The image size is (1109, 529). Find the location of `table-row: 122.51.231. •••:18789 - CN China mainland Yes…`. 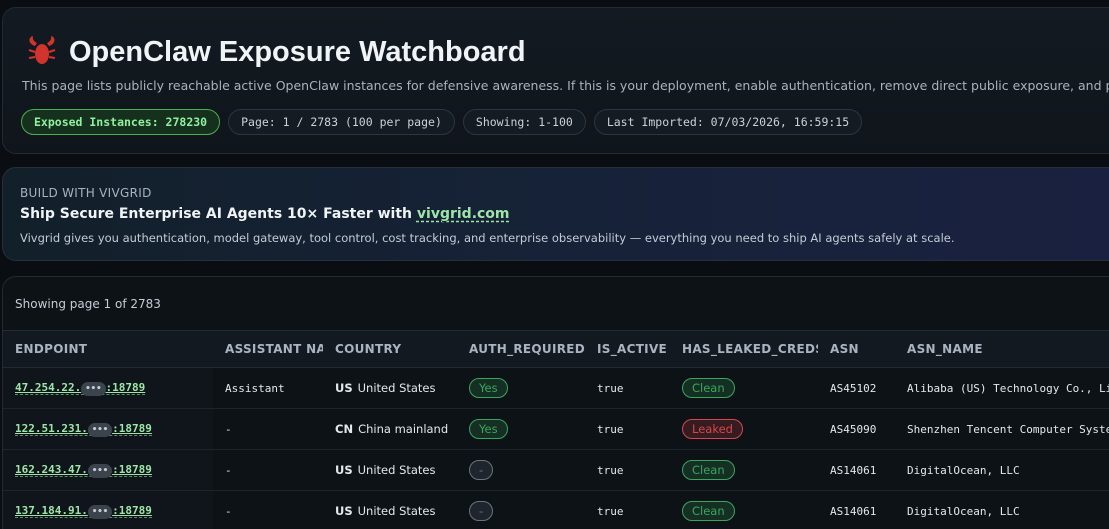

table-row: 122.51.231. •••:18789 - CN China mainland Yes… is located at coordinates (556, 429).